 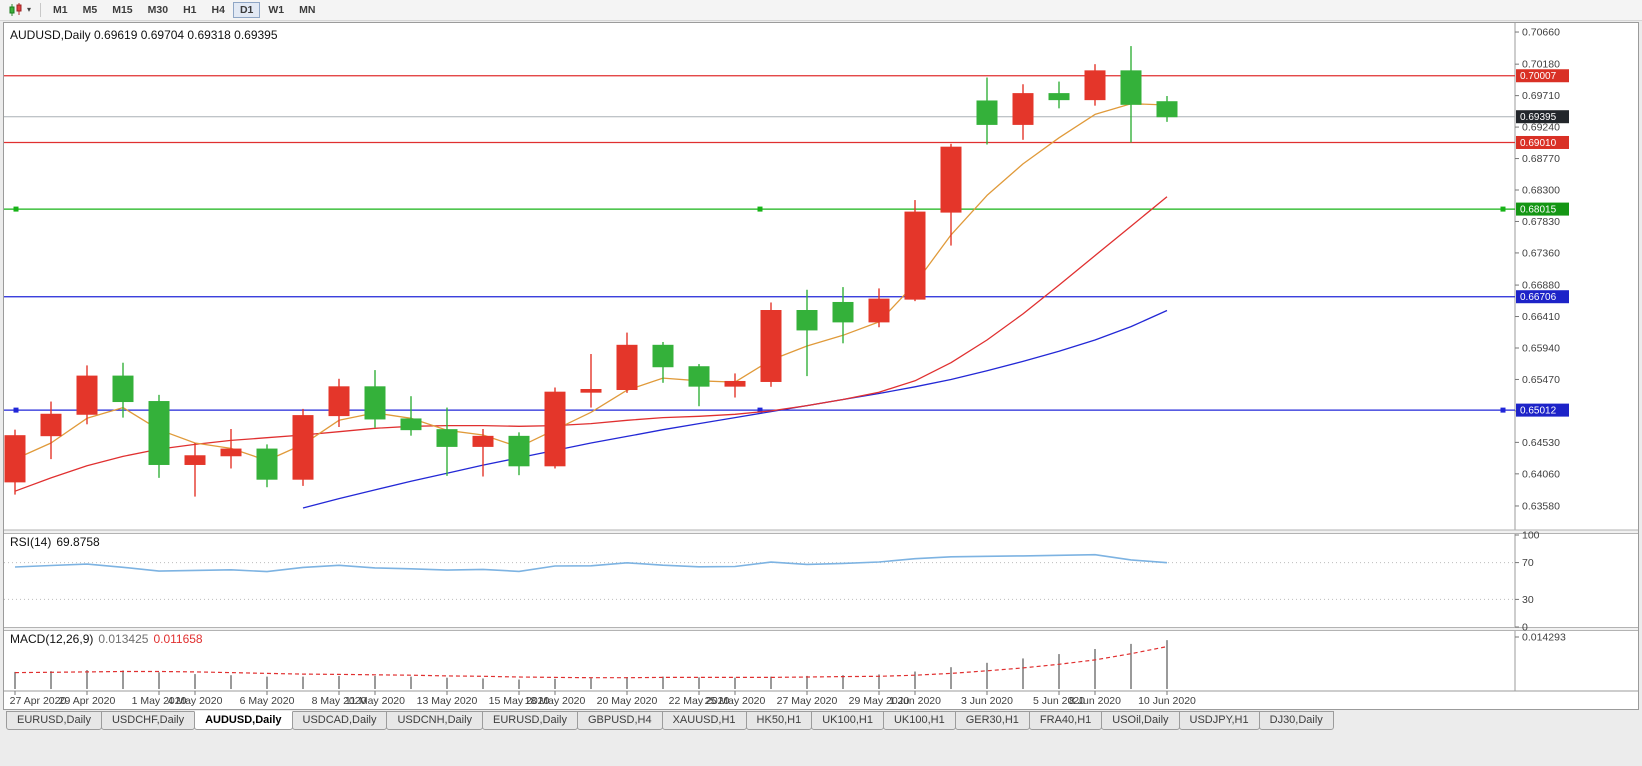 What do you see at coordinates (148, 720) in the screenshot?
I see `chart-tab-usdchf-daily: USDCHF,Daily` at bounding box center [148, 720].